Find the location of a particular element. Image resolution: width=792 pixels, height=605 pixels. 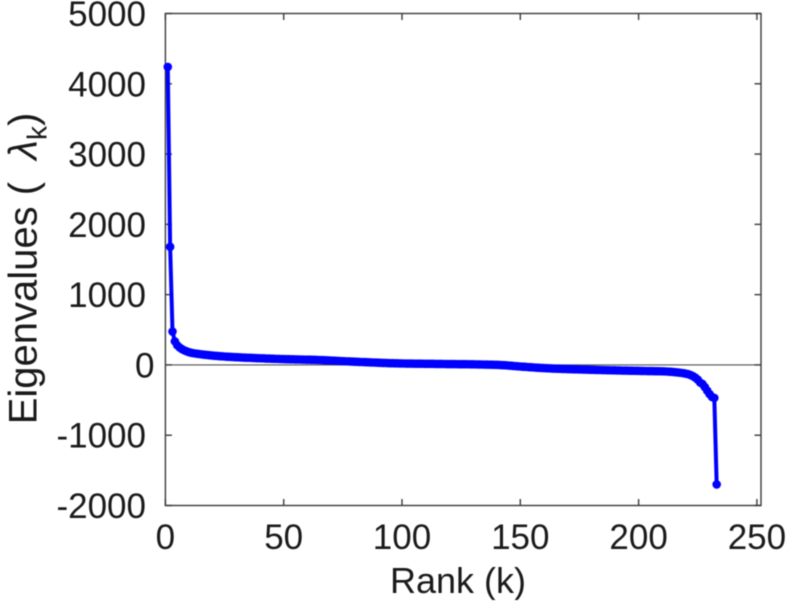

svg-text: 100 is located at coordinates (402, 537).